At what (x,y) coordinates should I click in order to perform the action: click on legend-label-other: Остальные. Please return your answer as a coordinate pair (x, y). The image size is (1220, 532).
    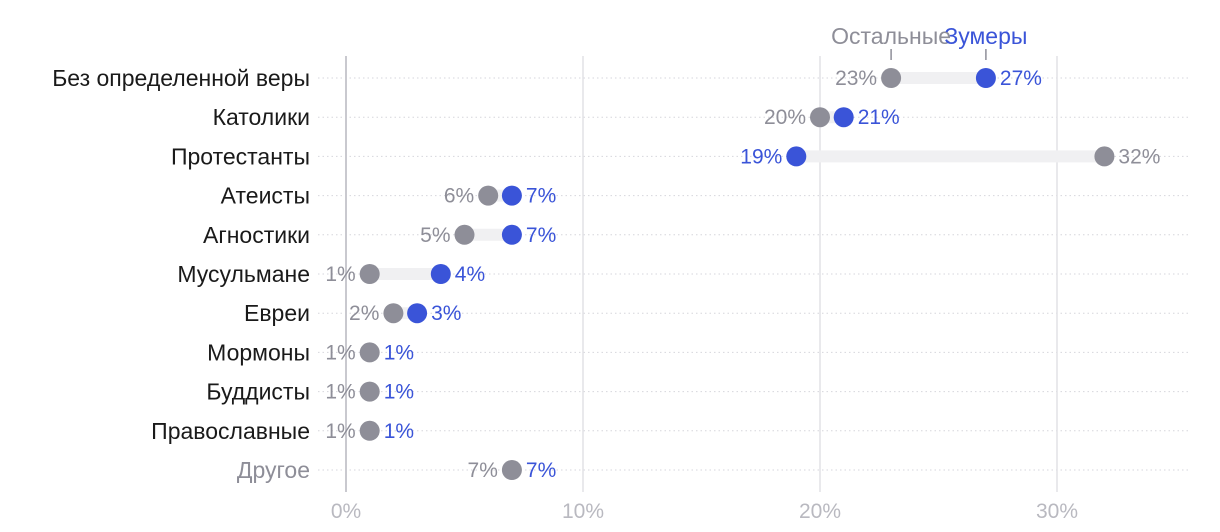
    Looking at the image, I should click on (891, 36).